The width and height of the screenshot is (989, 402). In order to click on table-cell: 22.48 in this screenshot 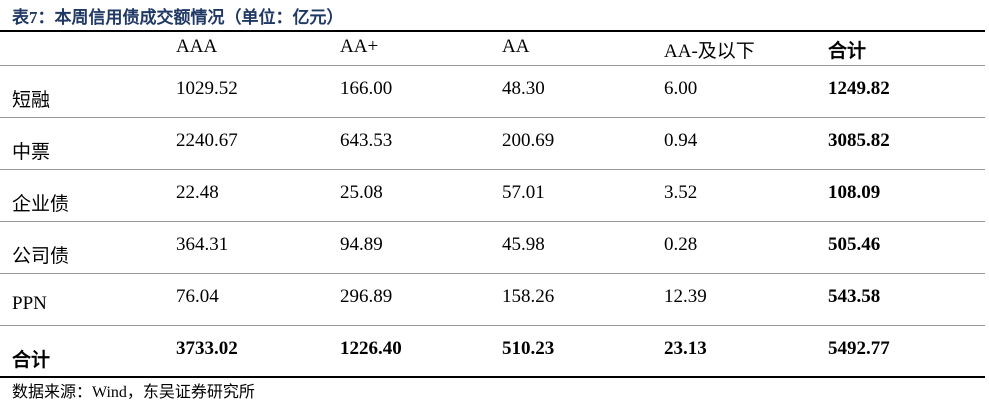, I will do `click(197, 192)`.